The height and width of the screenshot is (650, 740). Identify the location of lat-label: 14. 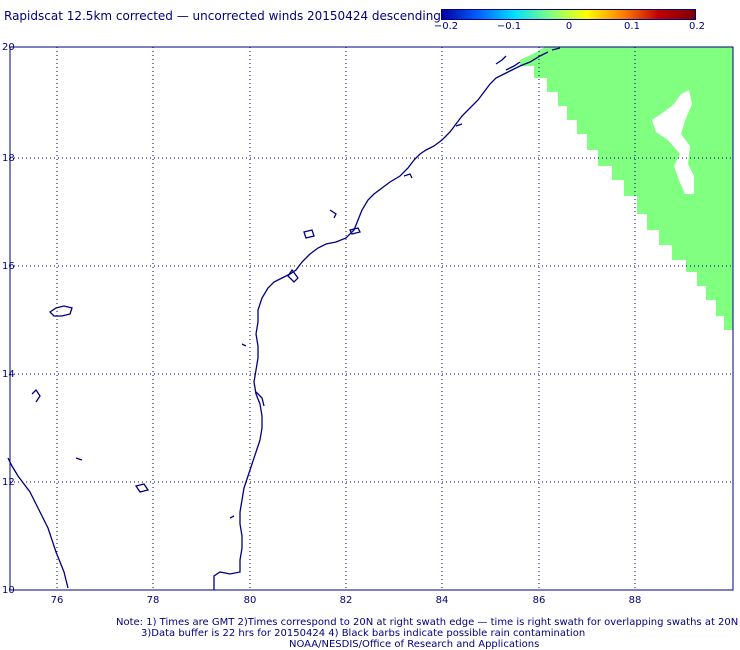
(8, 374).